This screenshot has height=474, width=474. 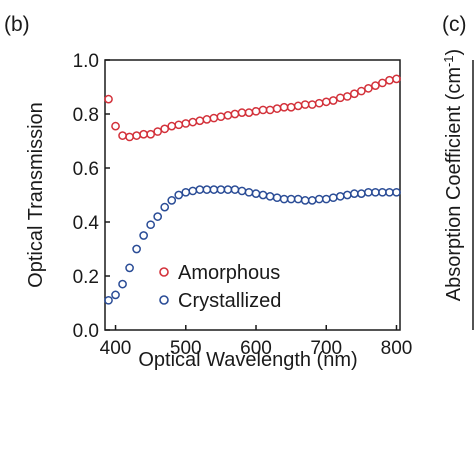 I want to click on panel-label-b: (b), so click(x=17, y=24).